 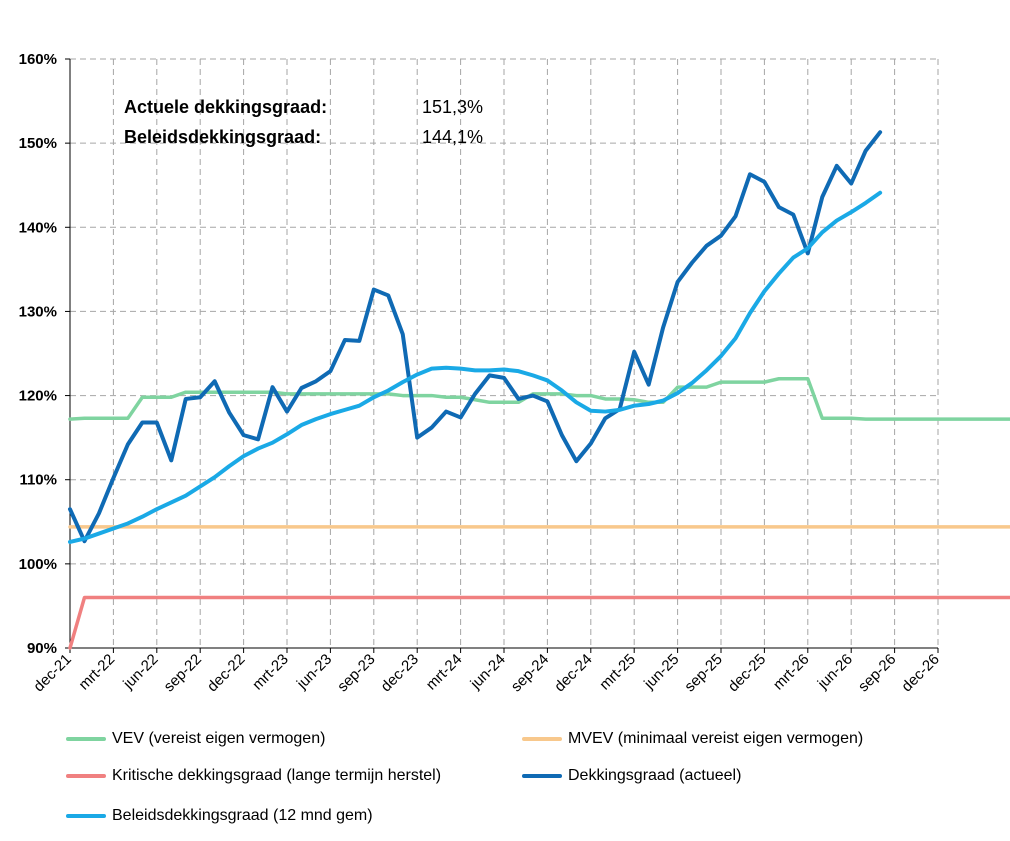 I want to click on legend-swatch-mvev, so click(x=542, y=739).